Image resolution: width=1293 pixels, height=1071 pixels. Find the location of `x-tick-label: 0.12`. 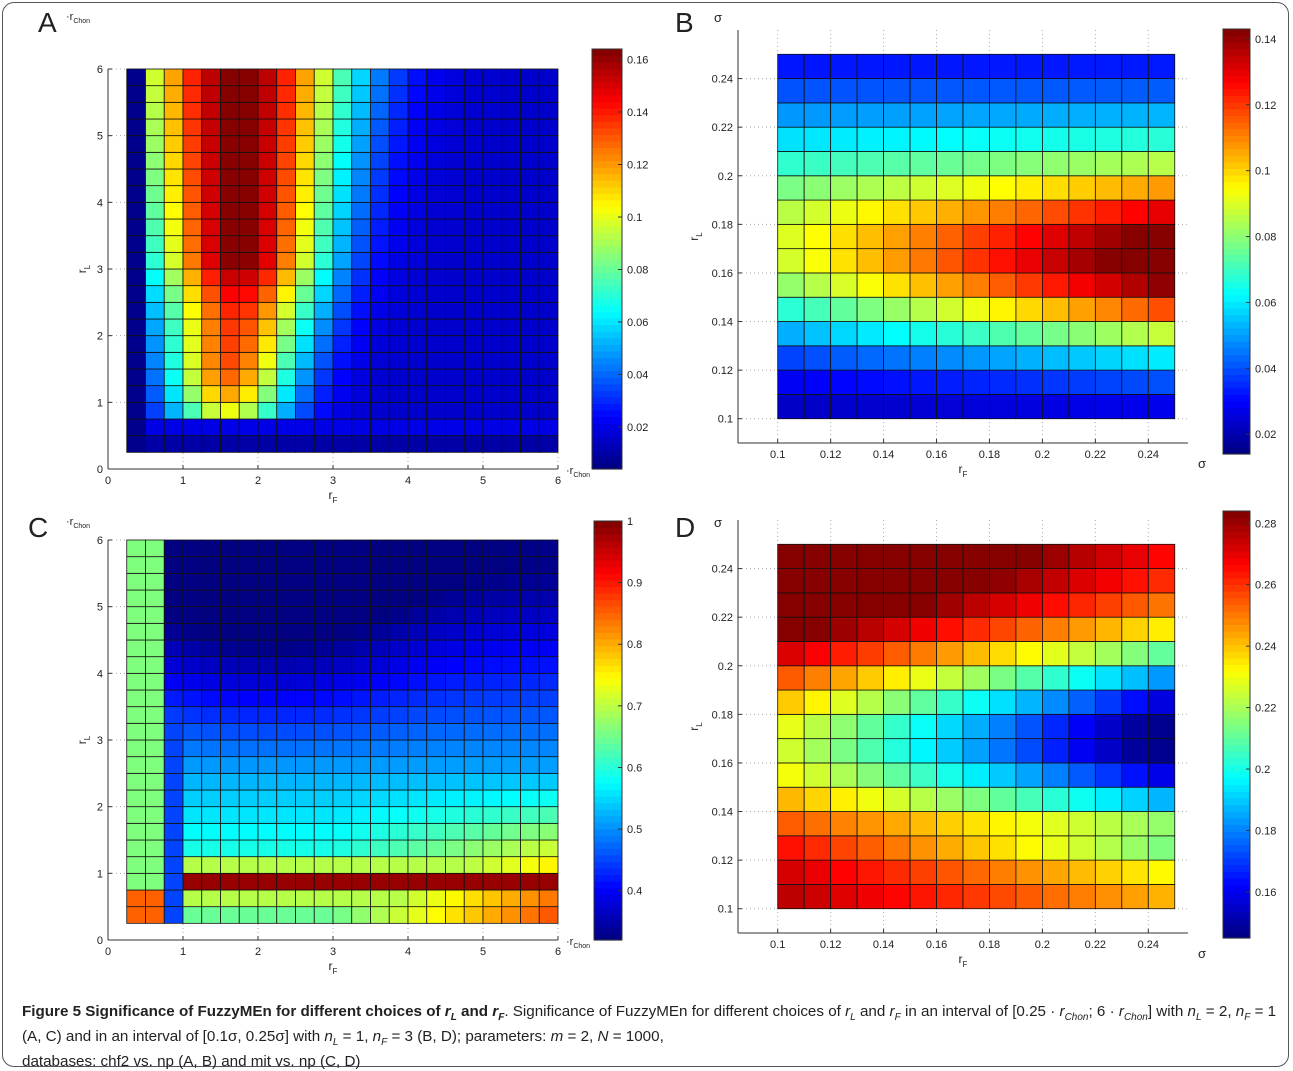

x-tick-label: 0.12 is located at coordinates (830, 945).